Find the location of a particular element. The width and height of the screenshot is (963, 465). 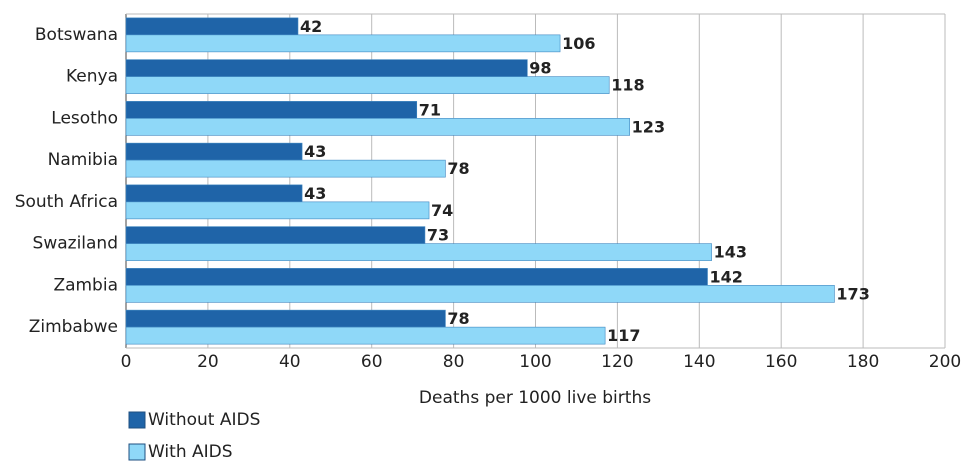

x-tick-label: 100 is located at coordinates (535, 362).